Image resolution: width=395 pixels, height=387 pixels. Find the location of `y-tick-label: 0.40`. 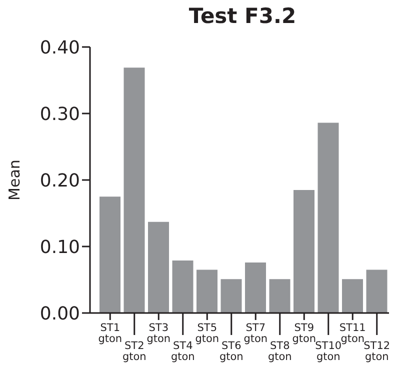

y-tick-label: 0.40 is located at coordinates (60, 47).